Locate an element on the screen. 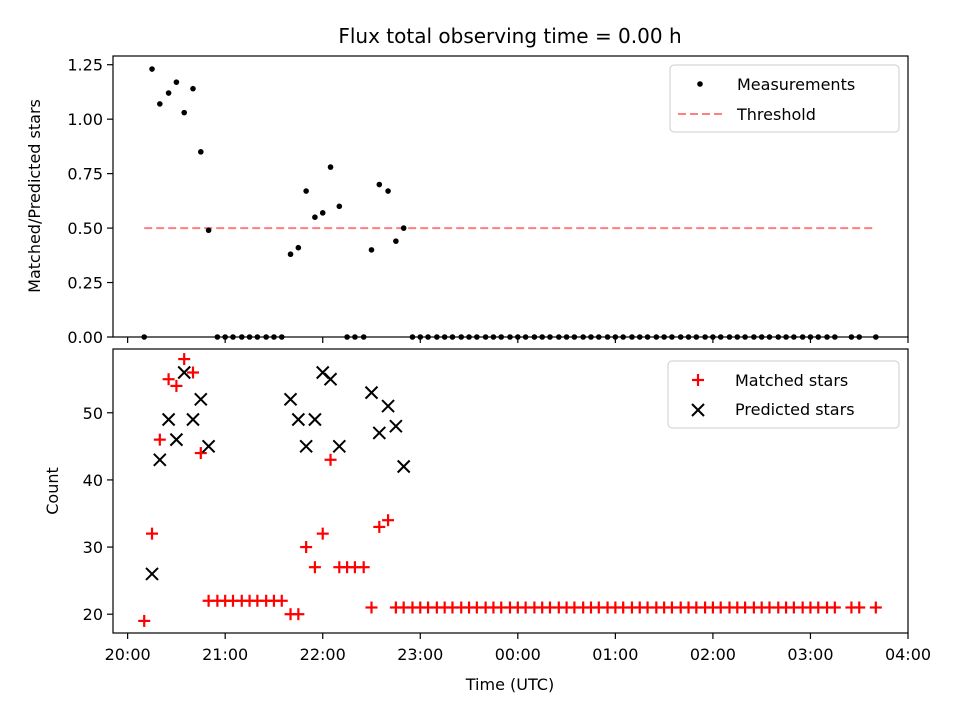 Image resolution: width=960 pixels, height=724 pixels. x-tick-label: 21:00 is located at coordinates (225, 654).